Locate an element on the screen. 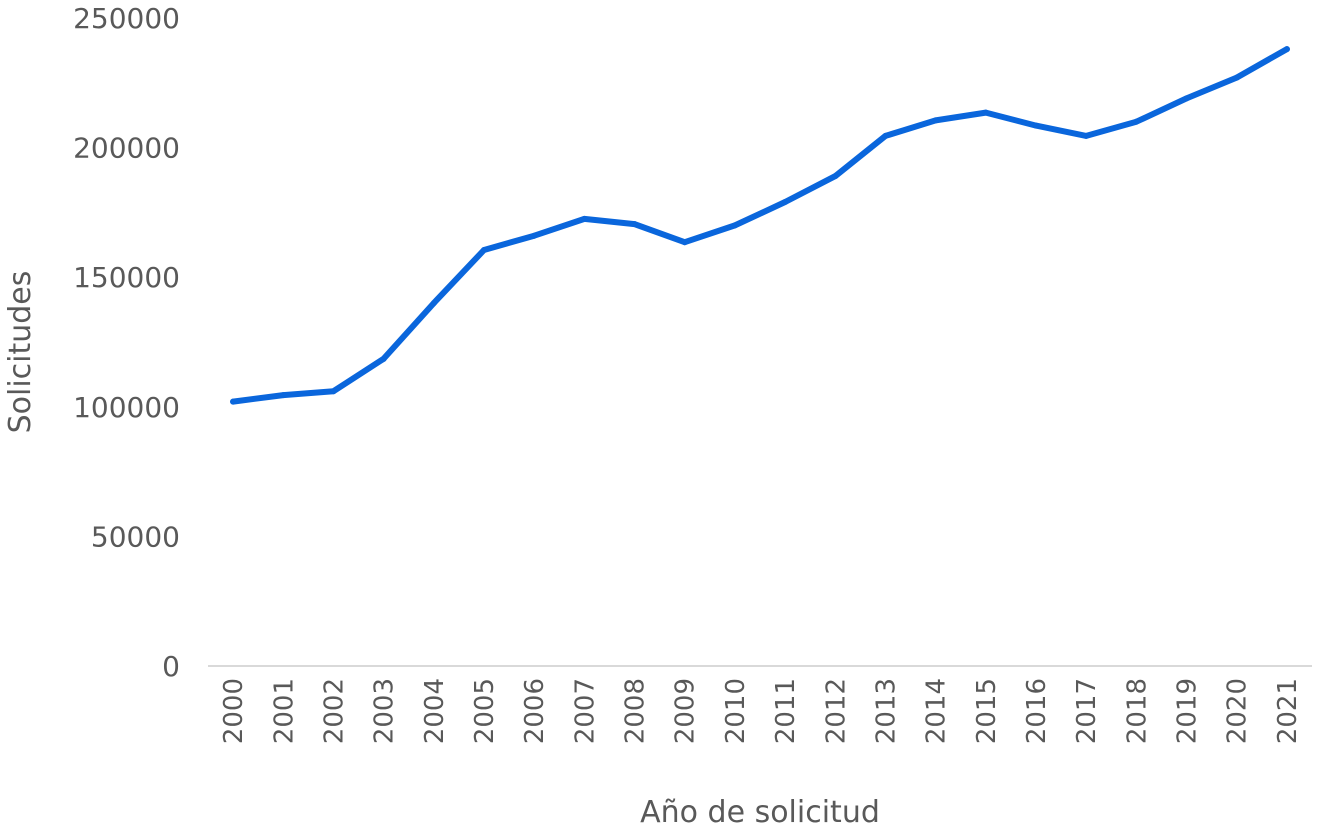 This screenshot has height=837, width=1318. x-tick-label: 2016 is located at coordinates (1037, 711).